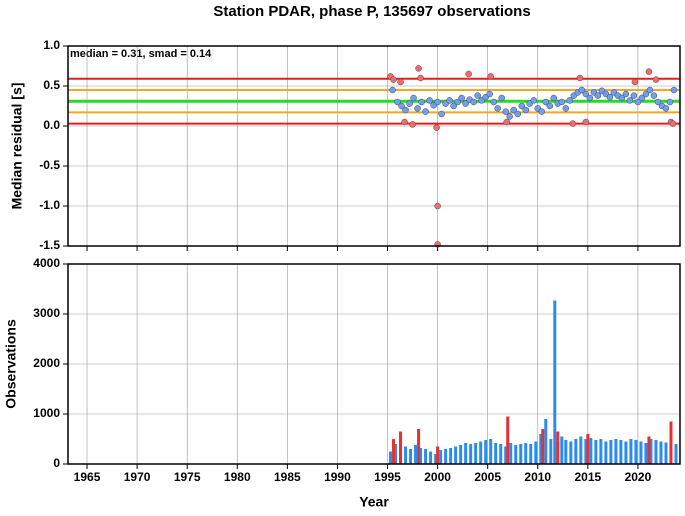 Image resolution: width=685 pixels, height=516 pixels. Describe the element at coordinates (141, 54) in the screenshot. I see `annotation: median = 0.31, smad = 0.14` at that location.